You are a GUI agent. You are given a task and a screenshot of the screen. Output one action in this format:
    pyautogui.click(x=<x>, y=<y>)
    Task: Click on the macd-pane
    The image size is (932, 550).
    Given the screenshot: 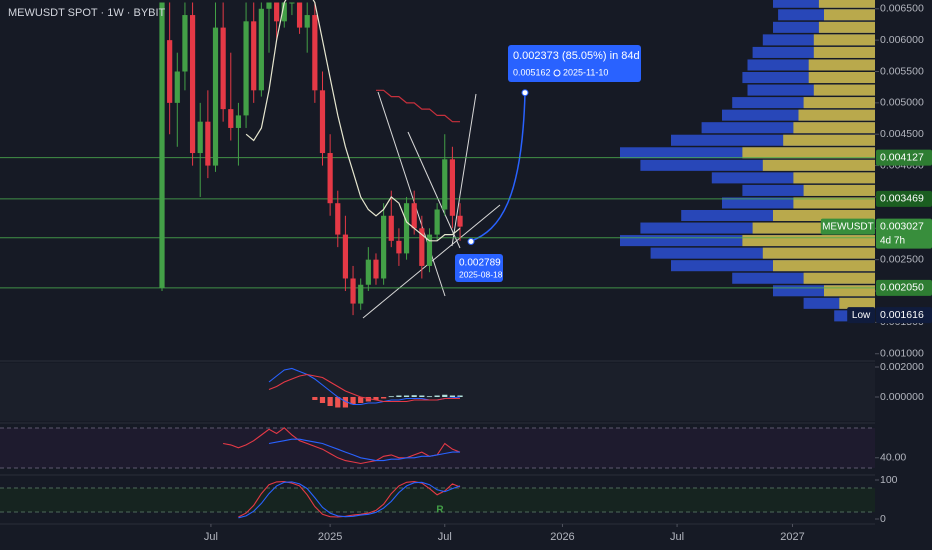 What is the action you would take?
    pyautogui.click(x=437, y=392)
    